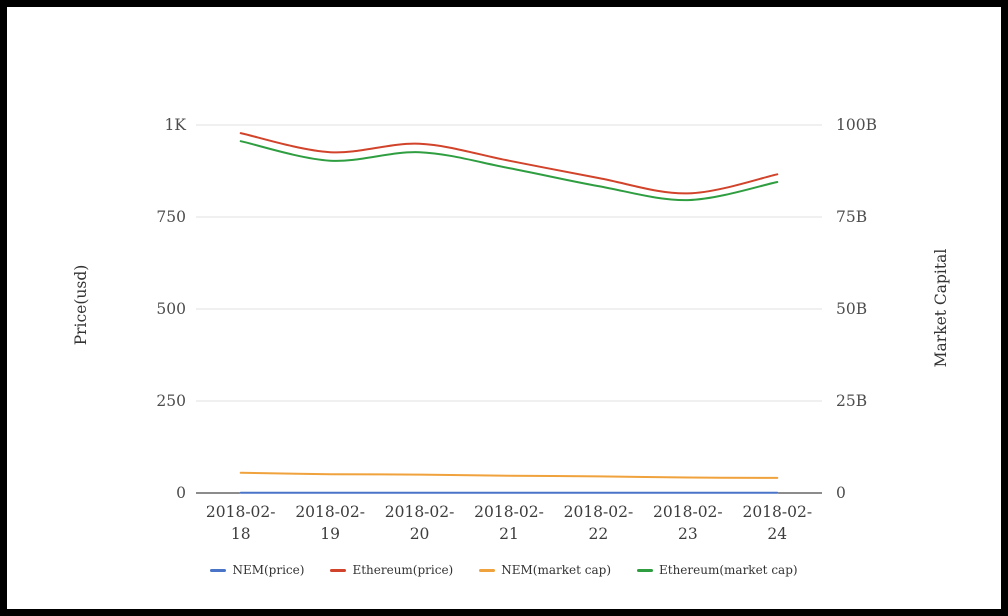 This screenshot has width=1008, height=616. I want to click on x-axis-tick-label-line: 22, so click(598, 533).